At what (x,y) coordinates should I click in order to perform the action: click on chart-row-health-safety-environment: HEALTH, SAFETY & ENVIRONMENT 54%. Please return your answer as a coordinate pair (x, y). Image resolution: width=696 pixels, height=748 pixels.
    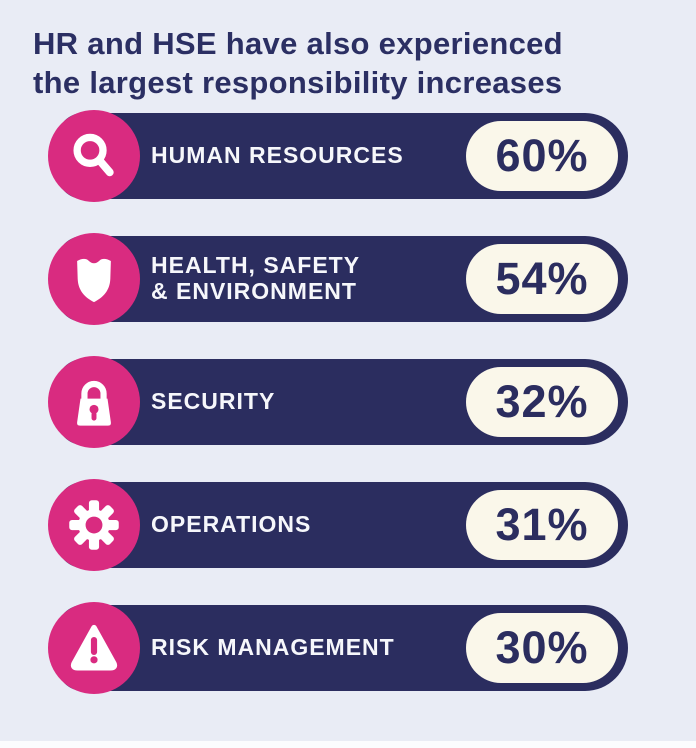
    Looking at the image, I should click on (338, 279).